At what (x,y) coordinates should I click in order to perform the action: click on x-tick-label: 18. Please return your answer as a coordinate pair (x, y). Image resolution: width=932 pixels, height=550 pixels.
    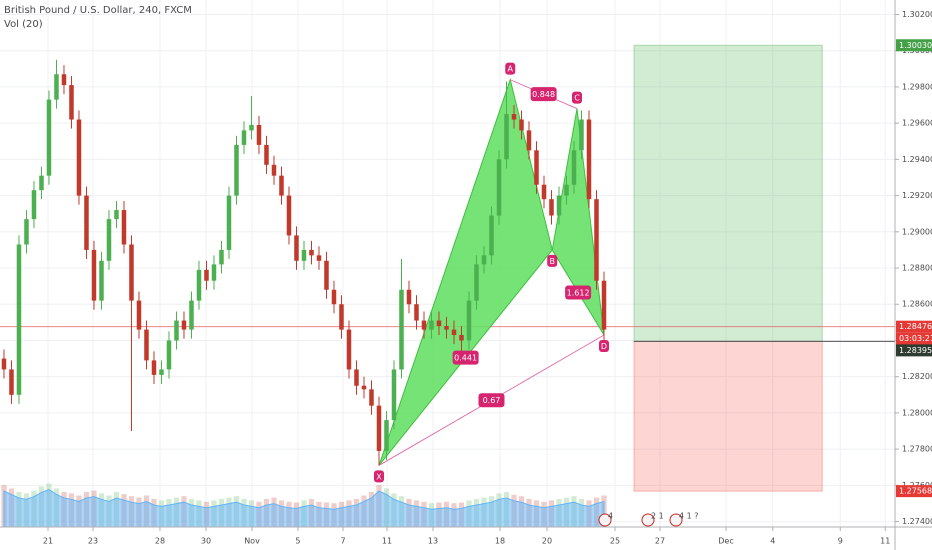
    Looking at the image, I should click on (500, 541).